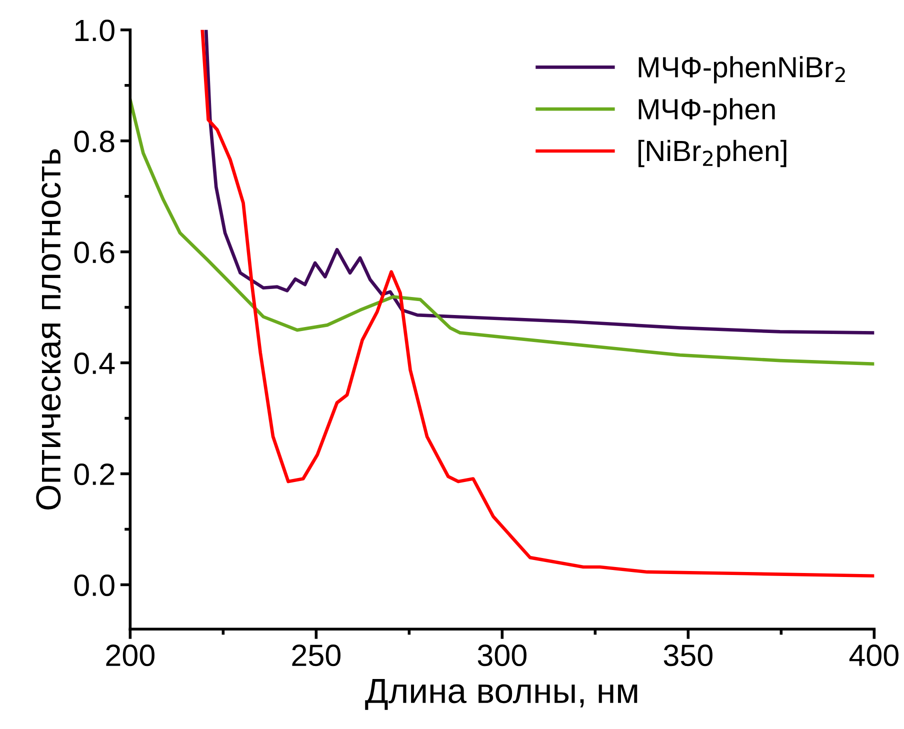 The height and width of the screenshot is (729, 904). I want to click on y-tick-label: 0.8, so click(94, 141).